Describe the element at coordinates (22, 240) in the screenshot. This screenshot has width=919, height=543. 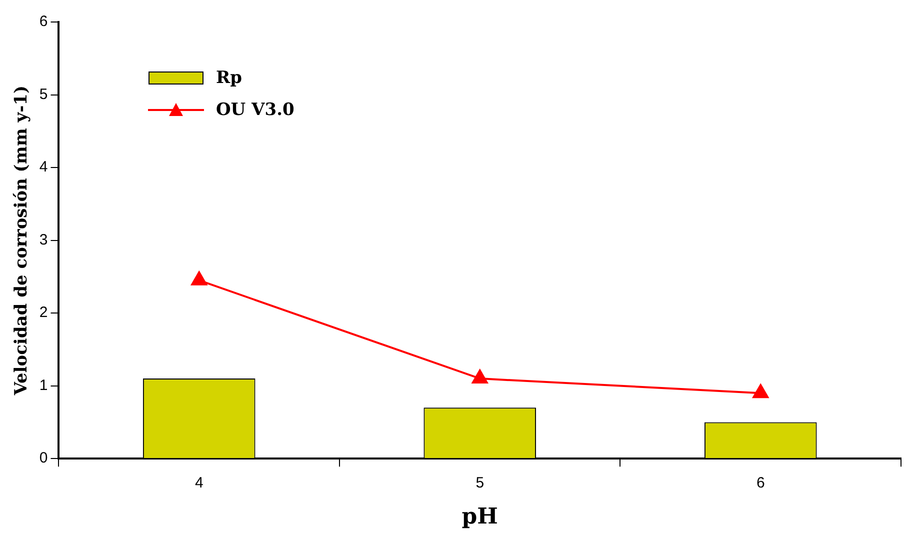
I see `y-axis-title: Velocidad de corrosión (mm y-1)` at that location.